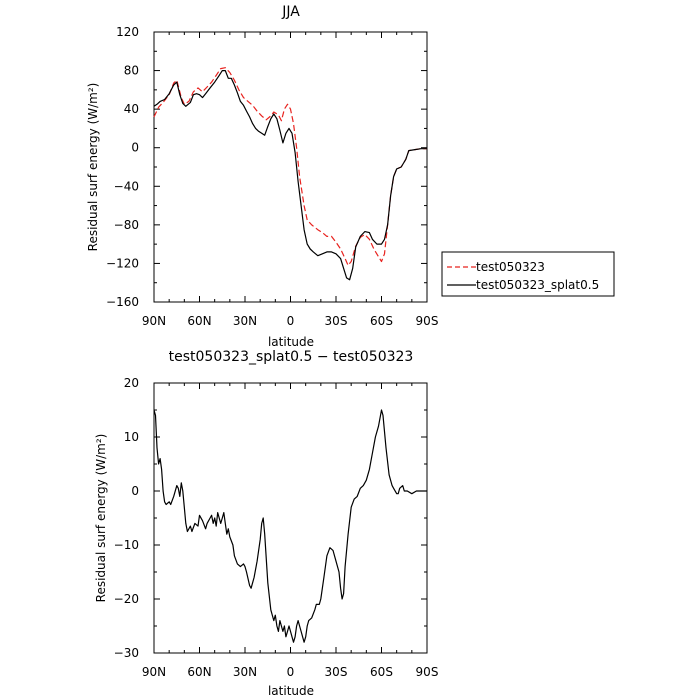 The image size is (700, 700). I want to click on top-y-tick-label: 80, so click(131, 71).